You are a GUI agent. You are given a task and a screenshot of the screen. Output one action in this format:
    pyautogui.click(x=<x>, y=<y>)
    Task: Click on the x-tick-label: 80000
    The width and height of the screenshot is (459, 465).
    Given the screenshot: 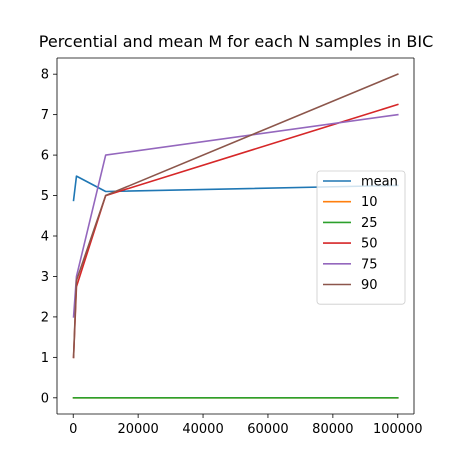 What is the action you would take?
    pyautogui.click(x=332, y=429)
    